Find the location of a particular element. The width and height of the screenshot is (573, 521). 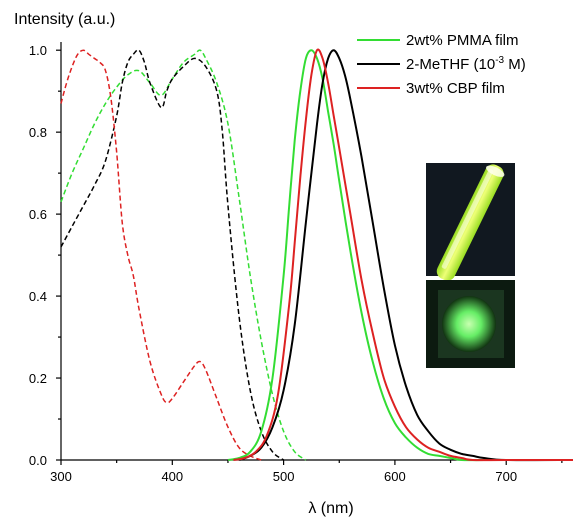

legend-label-methf-tail: M) is located at coordinates (515, 64).